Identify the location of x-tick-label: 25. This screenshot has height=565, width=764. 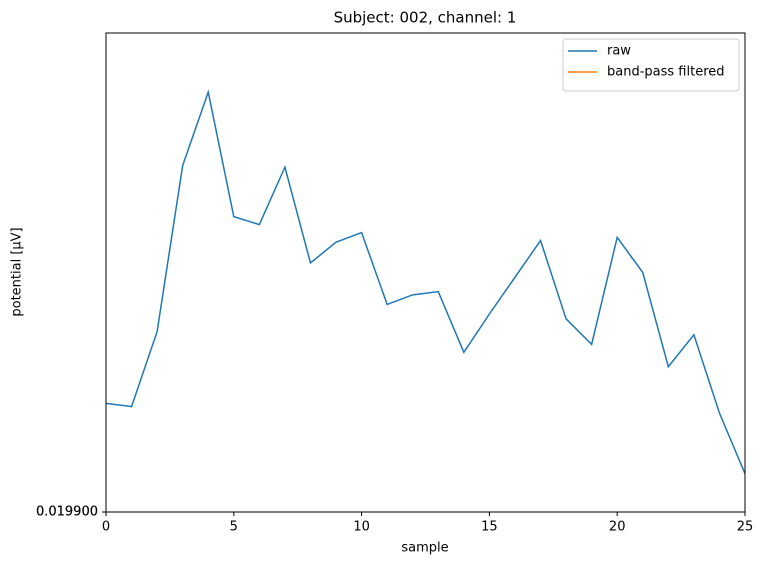
(745, 527).